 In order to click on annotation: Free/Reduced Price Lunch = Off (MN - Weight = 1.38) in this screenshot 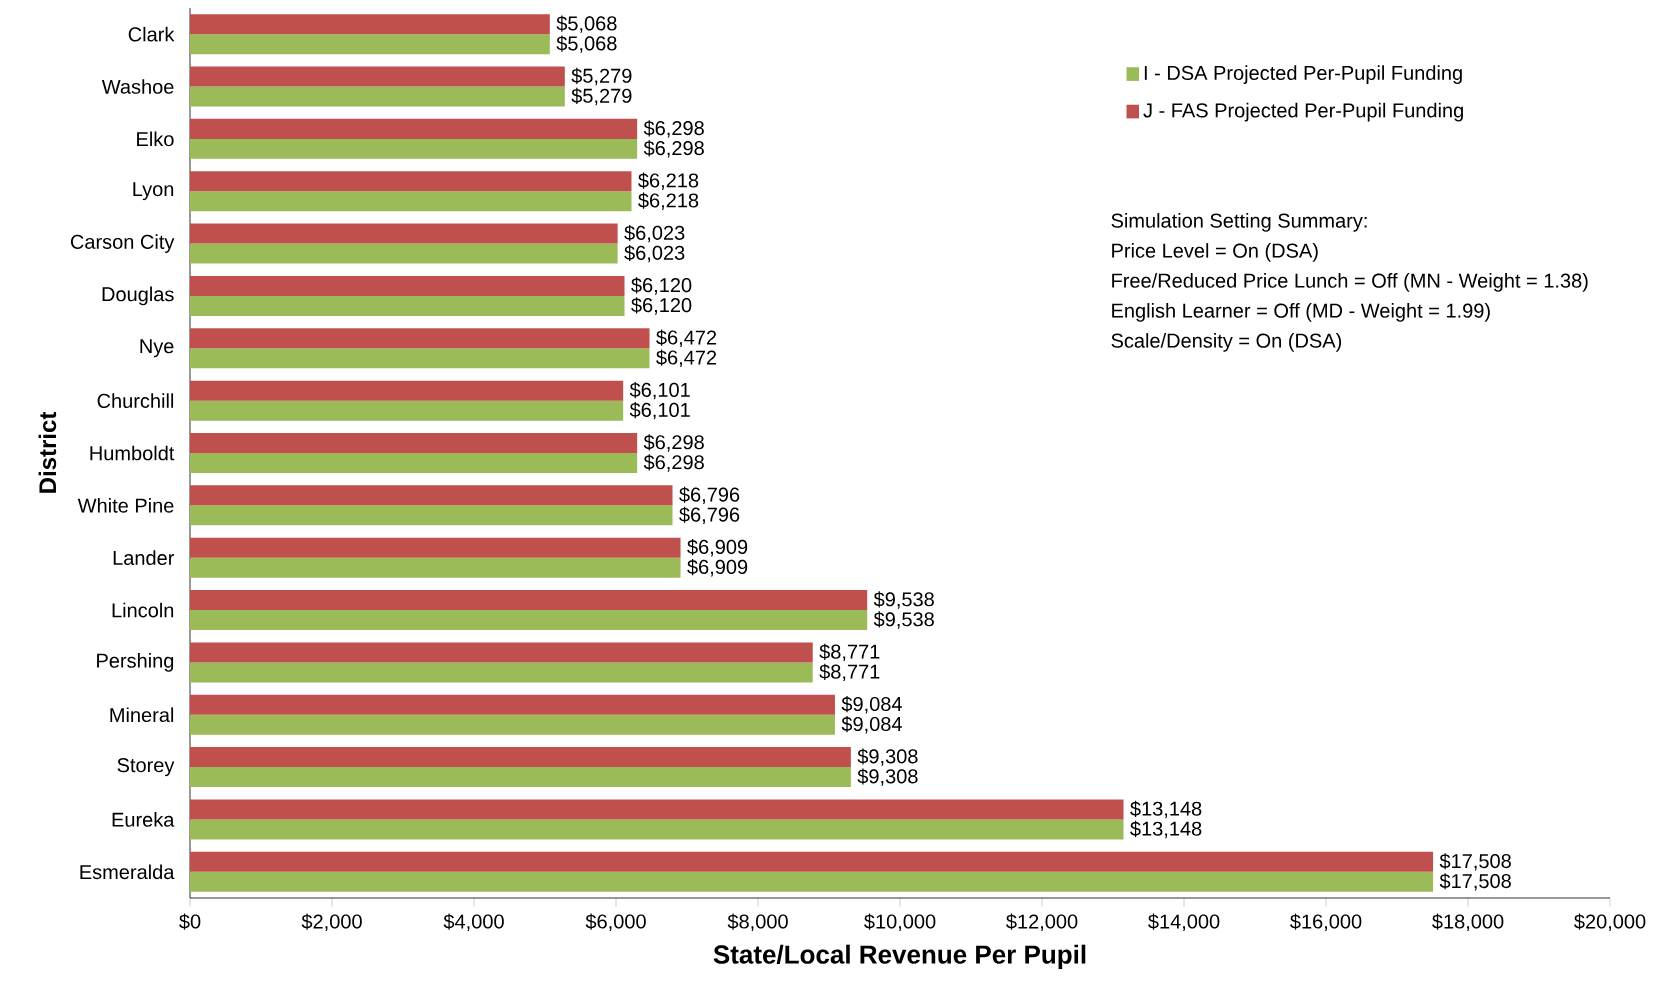, I will do `click(1350, 282)`.